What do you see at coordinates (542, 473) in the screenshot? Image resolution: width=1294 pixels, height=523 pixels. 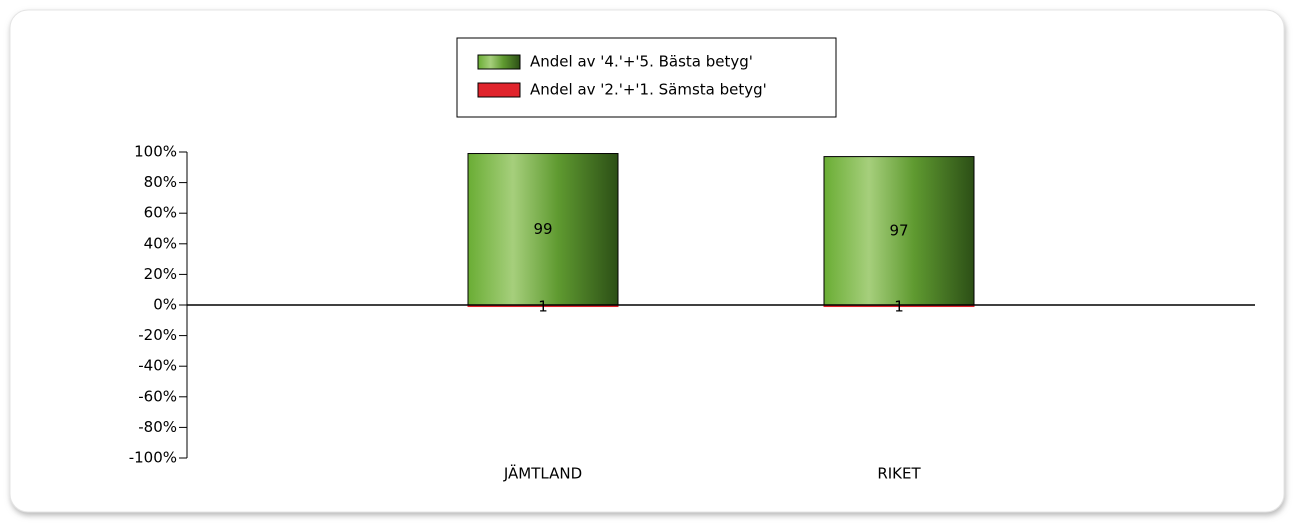 I see `x-tick-label: JÄMTLAND` at bounding box center [542, 473].